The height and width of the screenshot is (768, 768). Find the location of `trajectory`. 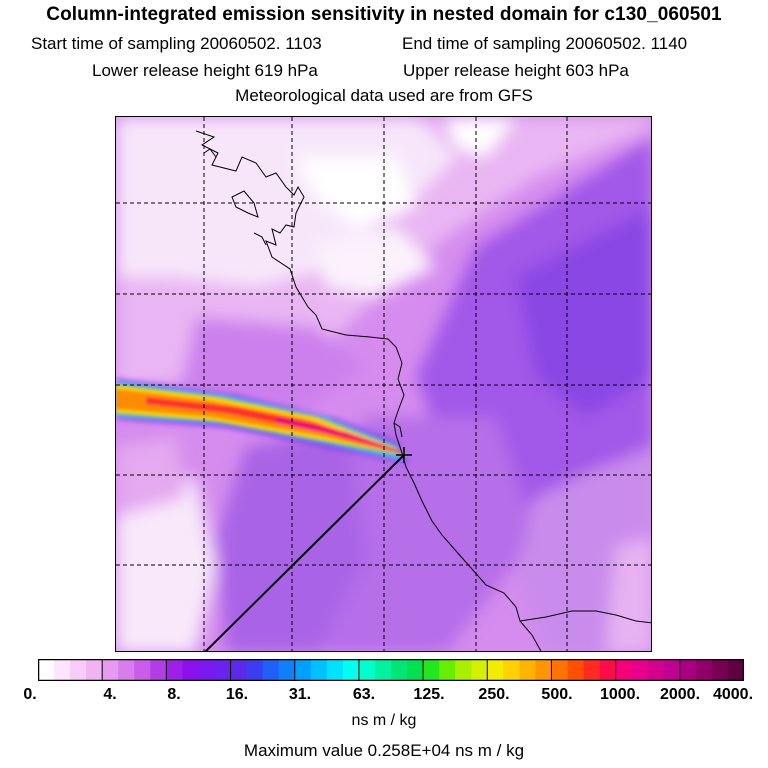

trajectory is located at coordinates (304, 552).